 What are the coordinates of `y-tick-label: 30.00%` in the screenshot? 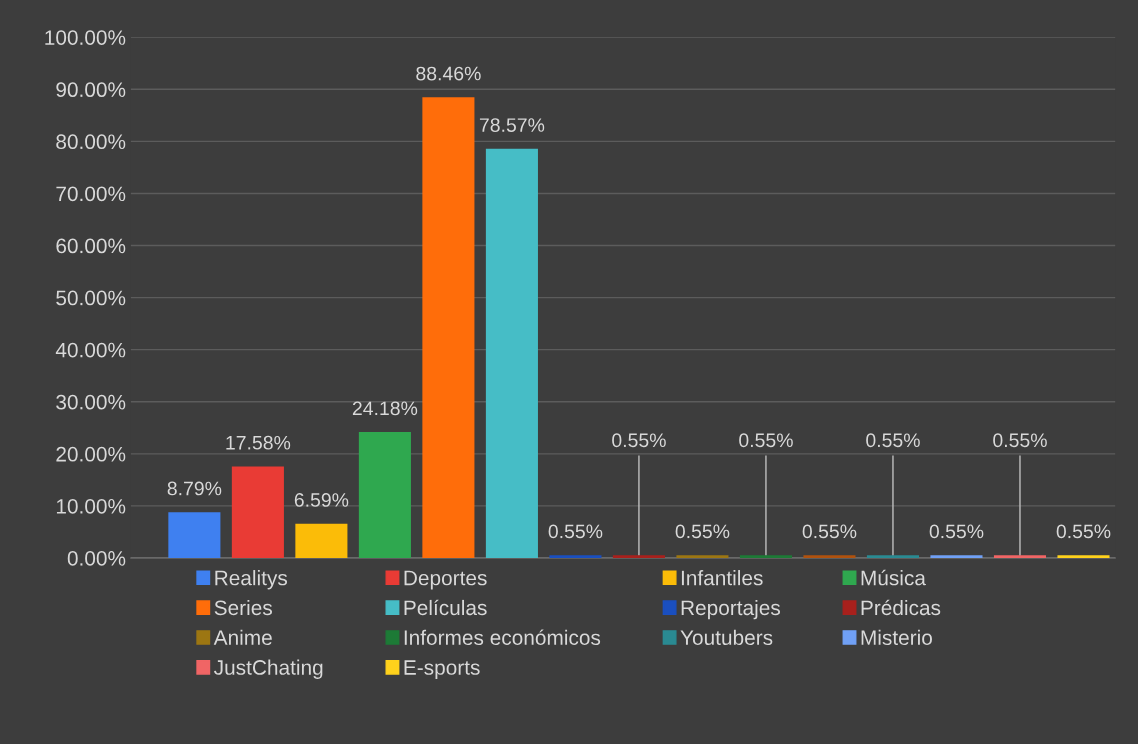 It's located at (91, 402).